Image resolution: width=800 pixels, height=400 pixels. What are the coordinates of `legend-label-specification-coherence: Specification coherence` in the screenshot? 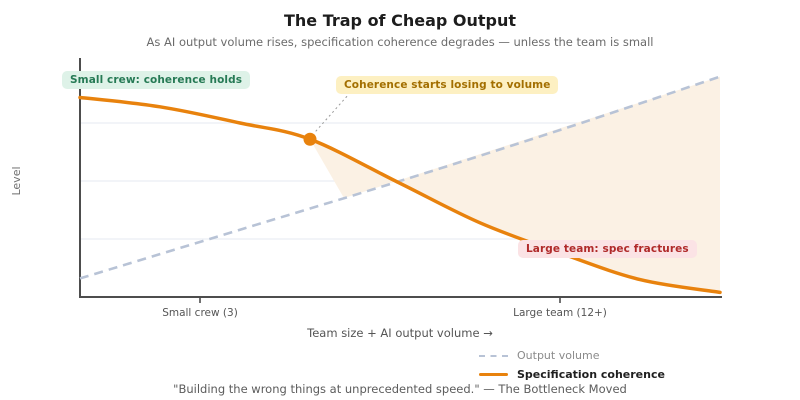 It's located at (591, 374).